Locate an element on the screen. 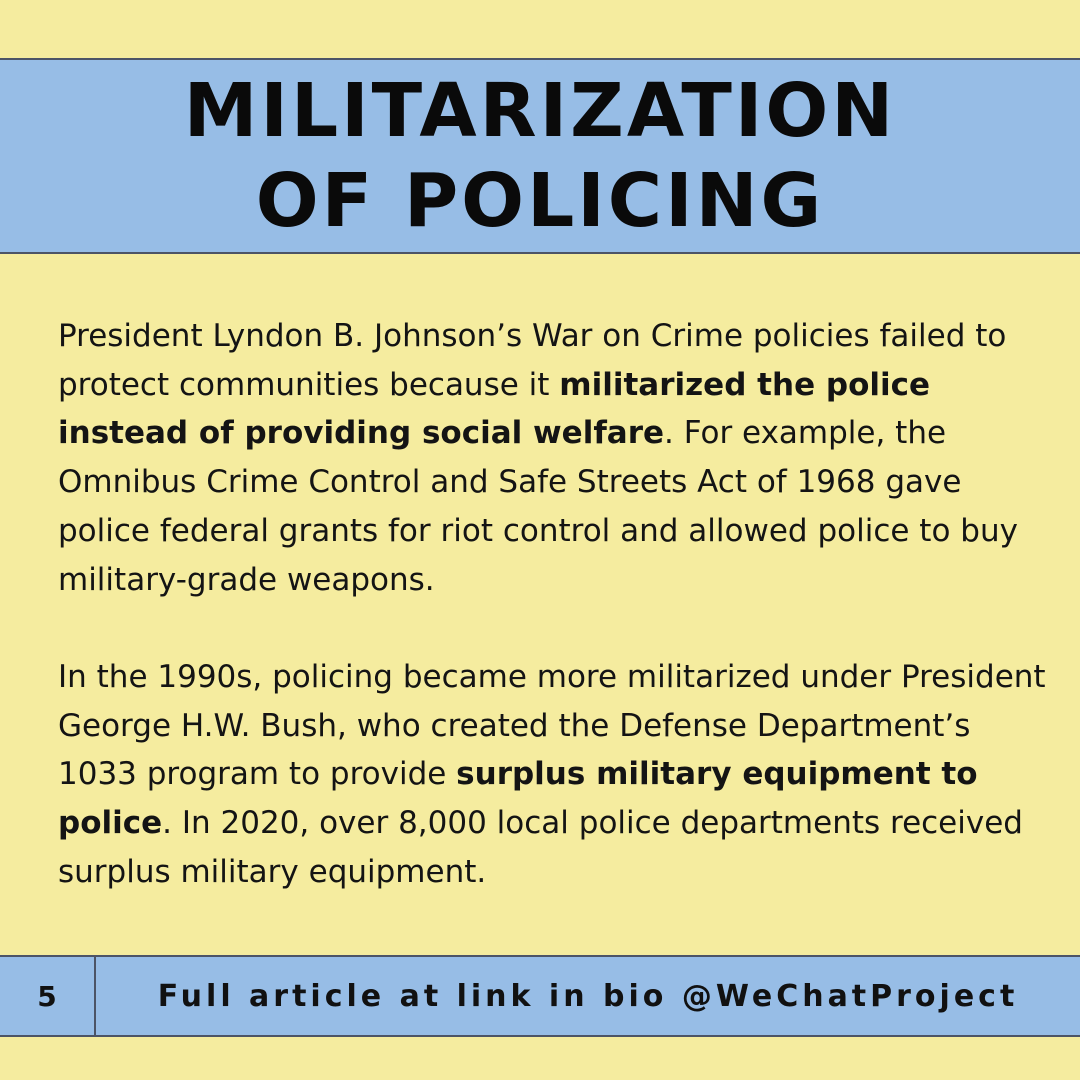  page-title-line-2: OF POLICING is located at coordinates (540, 201).